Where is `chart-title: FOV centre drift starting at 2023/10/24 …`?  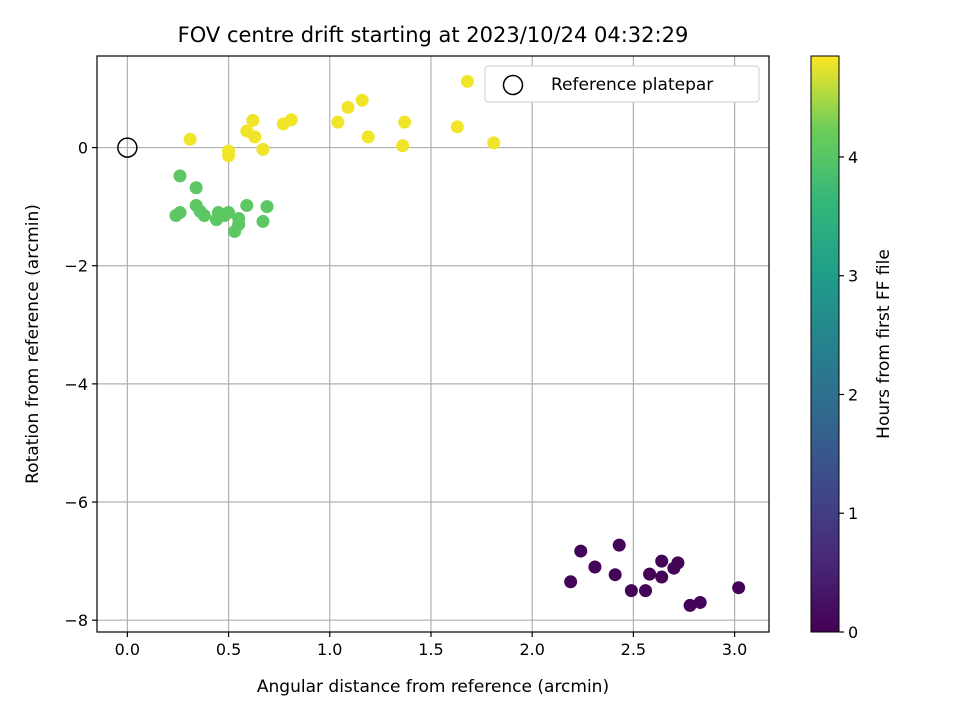 chart-title: FOV centre drift starting at 2023/10/24 … is located at coordinates (433, 35).